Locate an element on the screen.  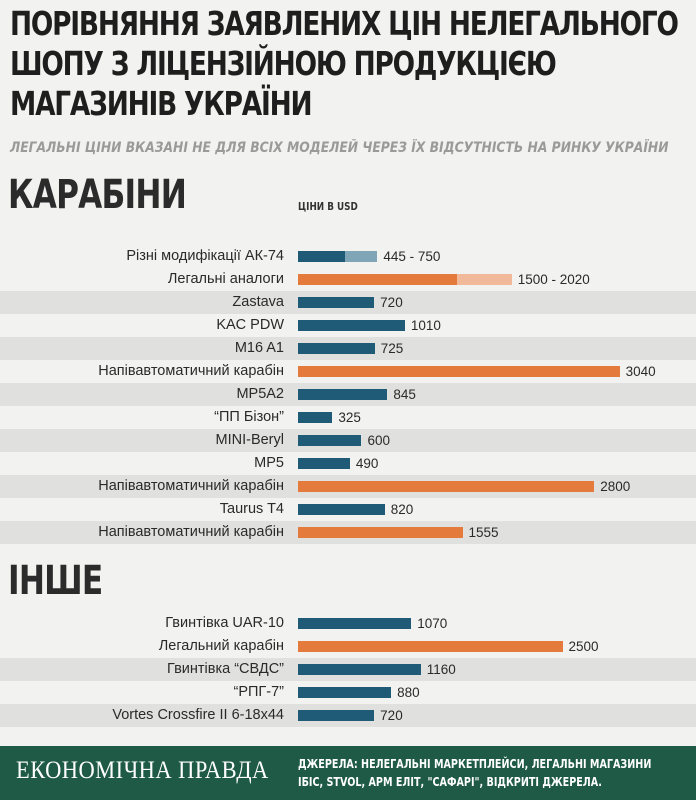
value-label: 1500 - 2020 is located at coordinates (553, 279).